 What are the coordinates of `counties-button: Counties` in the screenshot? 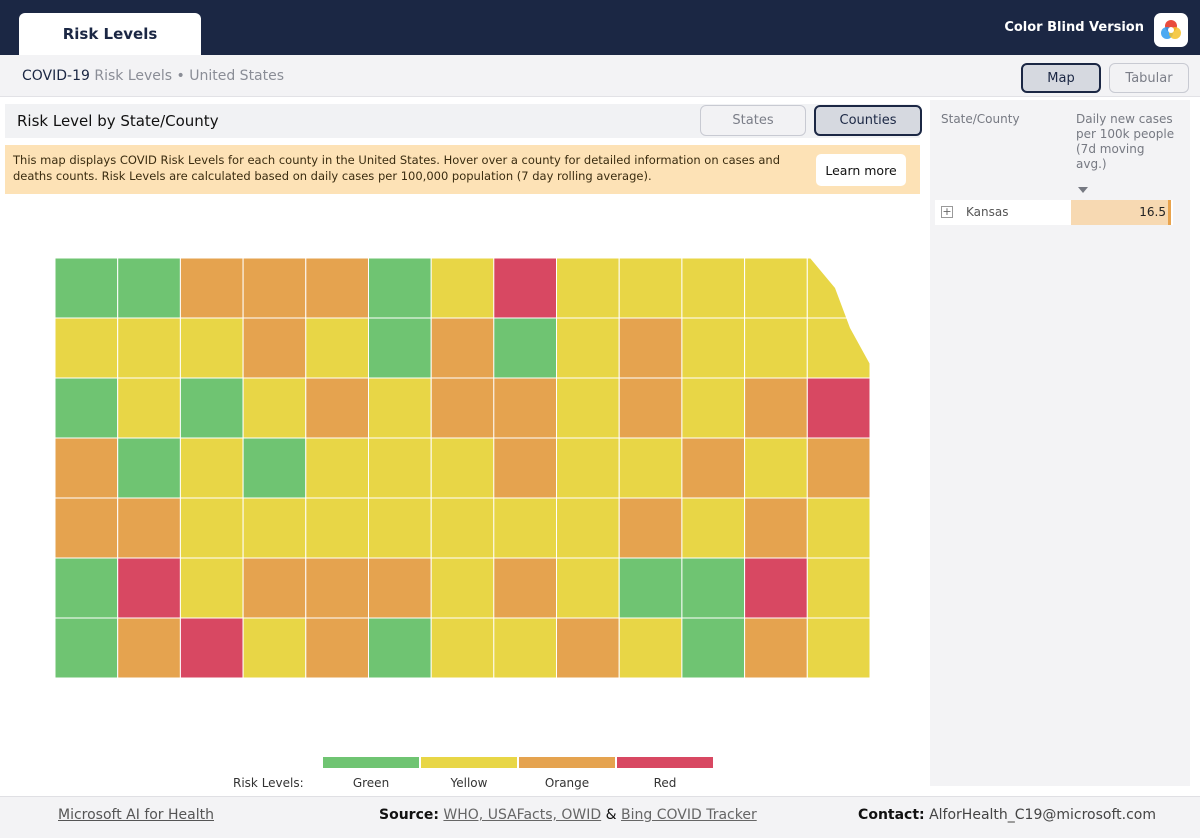 It's located at (868, 120).